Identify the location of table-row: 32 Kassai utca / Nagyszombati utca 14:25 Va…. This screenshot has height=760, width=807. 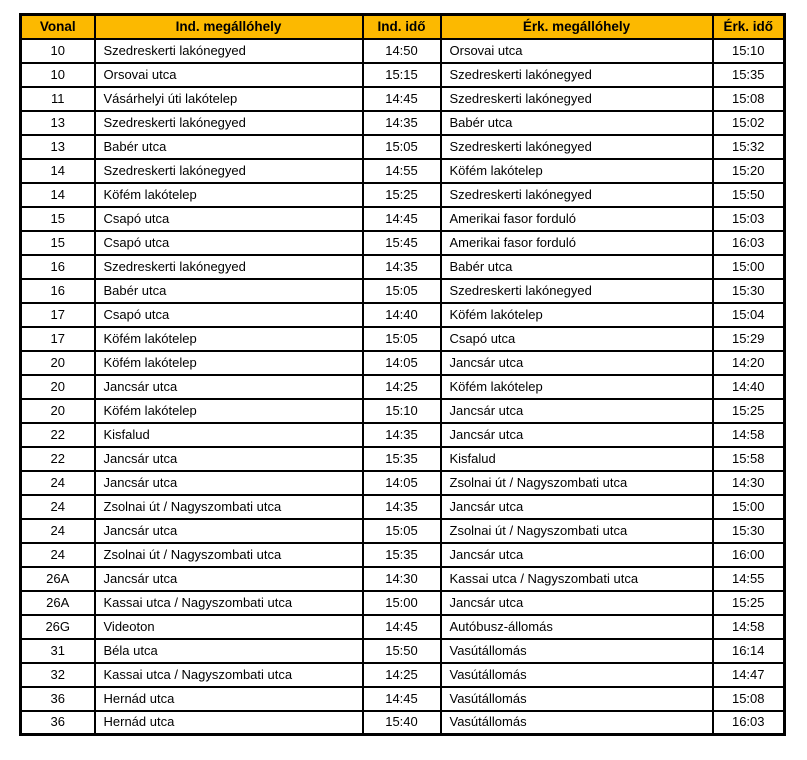
(402, 674).